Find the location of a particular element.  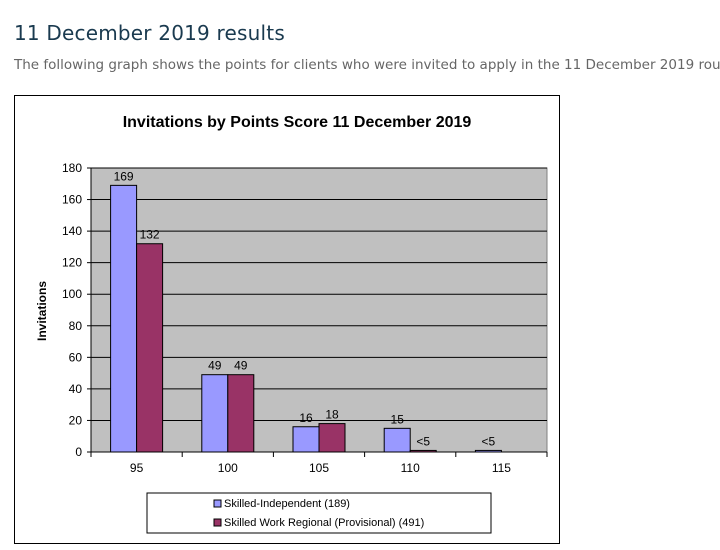

y-tick-label: 60 is located at coordinates (76, 357).